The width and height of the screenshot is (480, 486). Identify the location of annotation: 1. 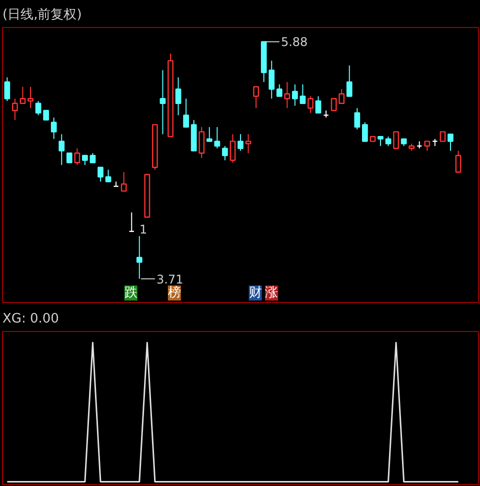
(143, 229).